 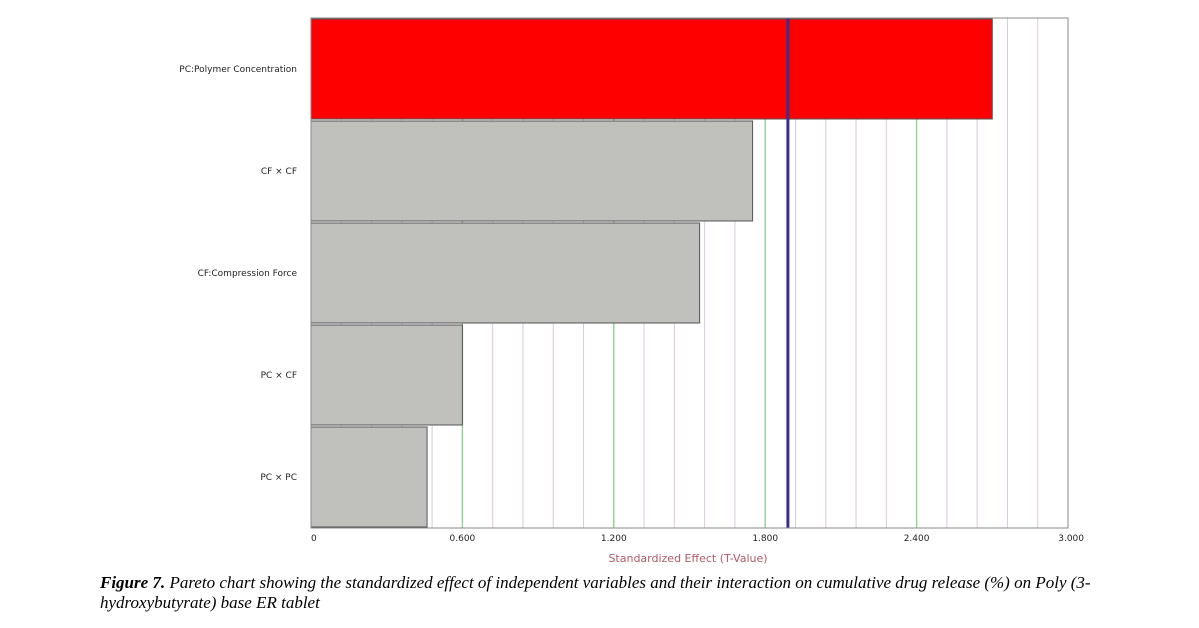 I want to click on figure-label: Figure 7., so click(x=133, y=582).